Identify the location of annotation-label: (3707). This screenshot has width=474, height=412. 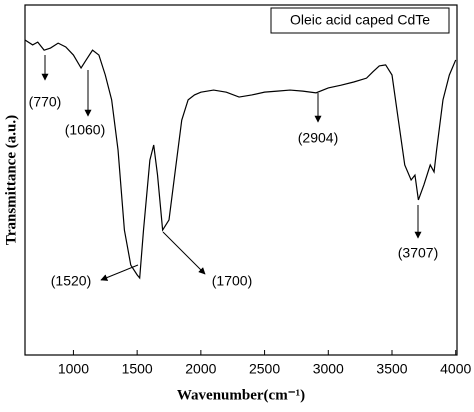
(418, 253).